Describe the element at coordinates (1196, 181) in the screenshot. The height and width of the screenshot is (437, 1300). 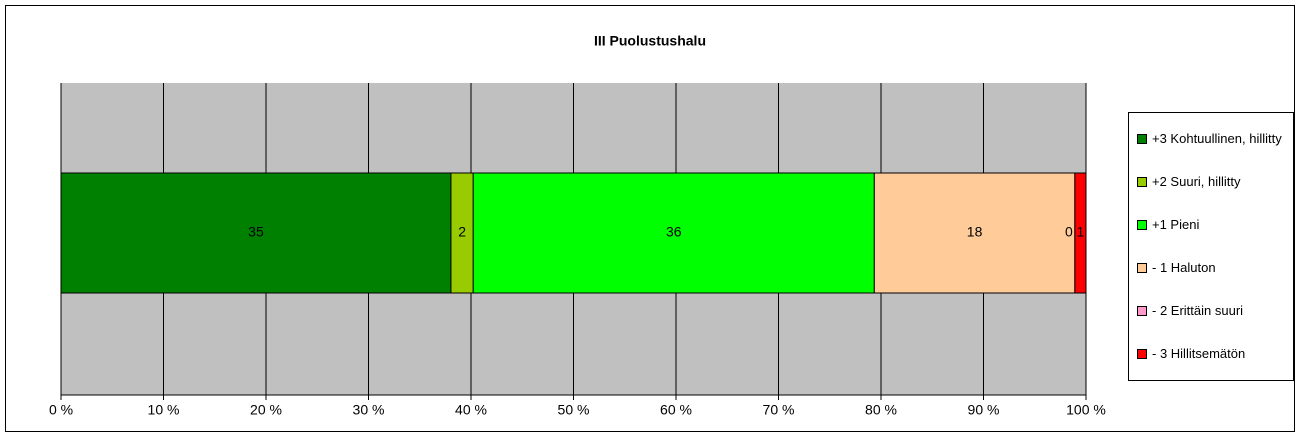
I see `legend-label: +2 Suuri, hillitty` at that location.